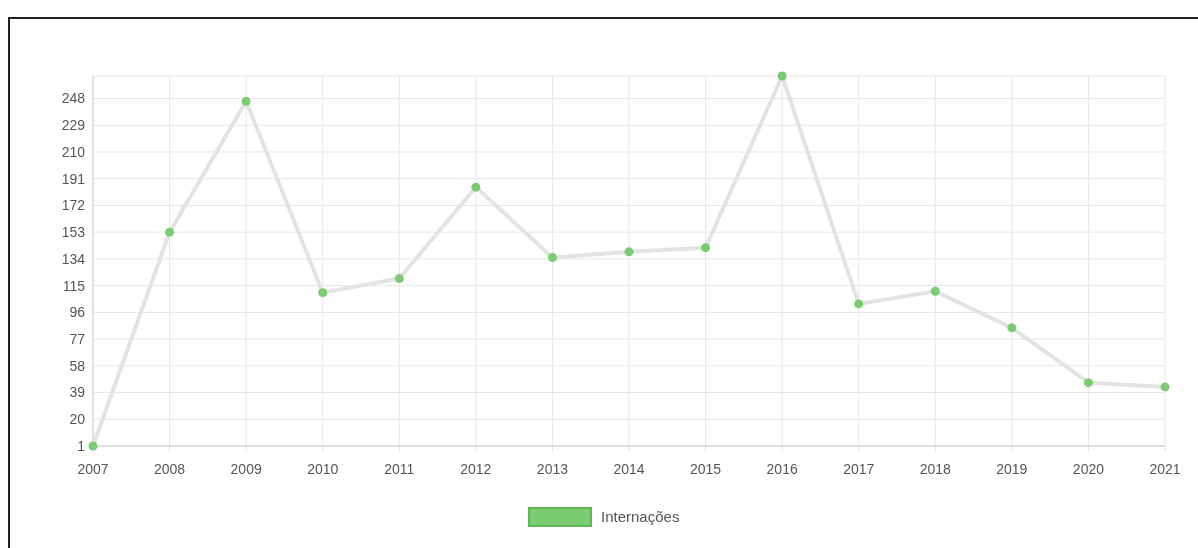  What do you see at coordinates (74, 285) in the screenshot?
I see `y-tick-label: 115` at bounding box center [74, 285].